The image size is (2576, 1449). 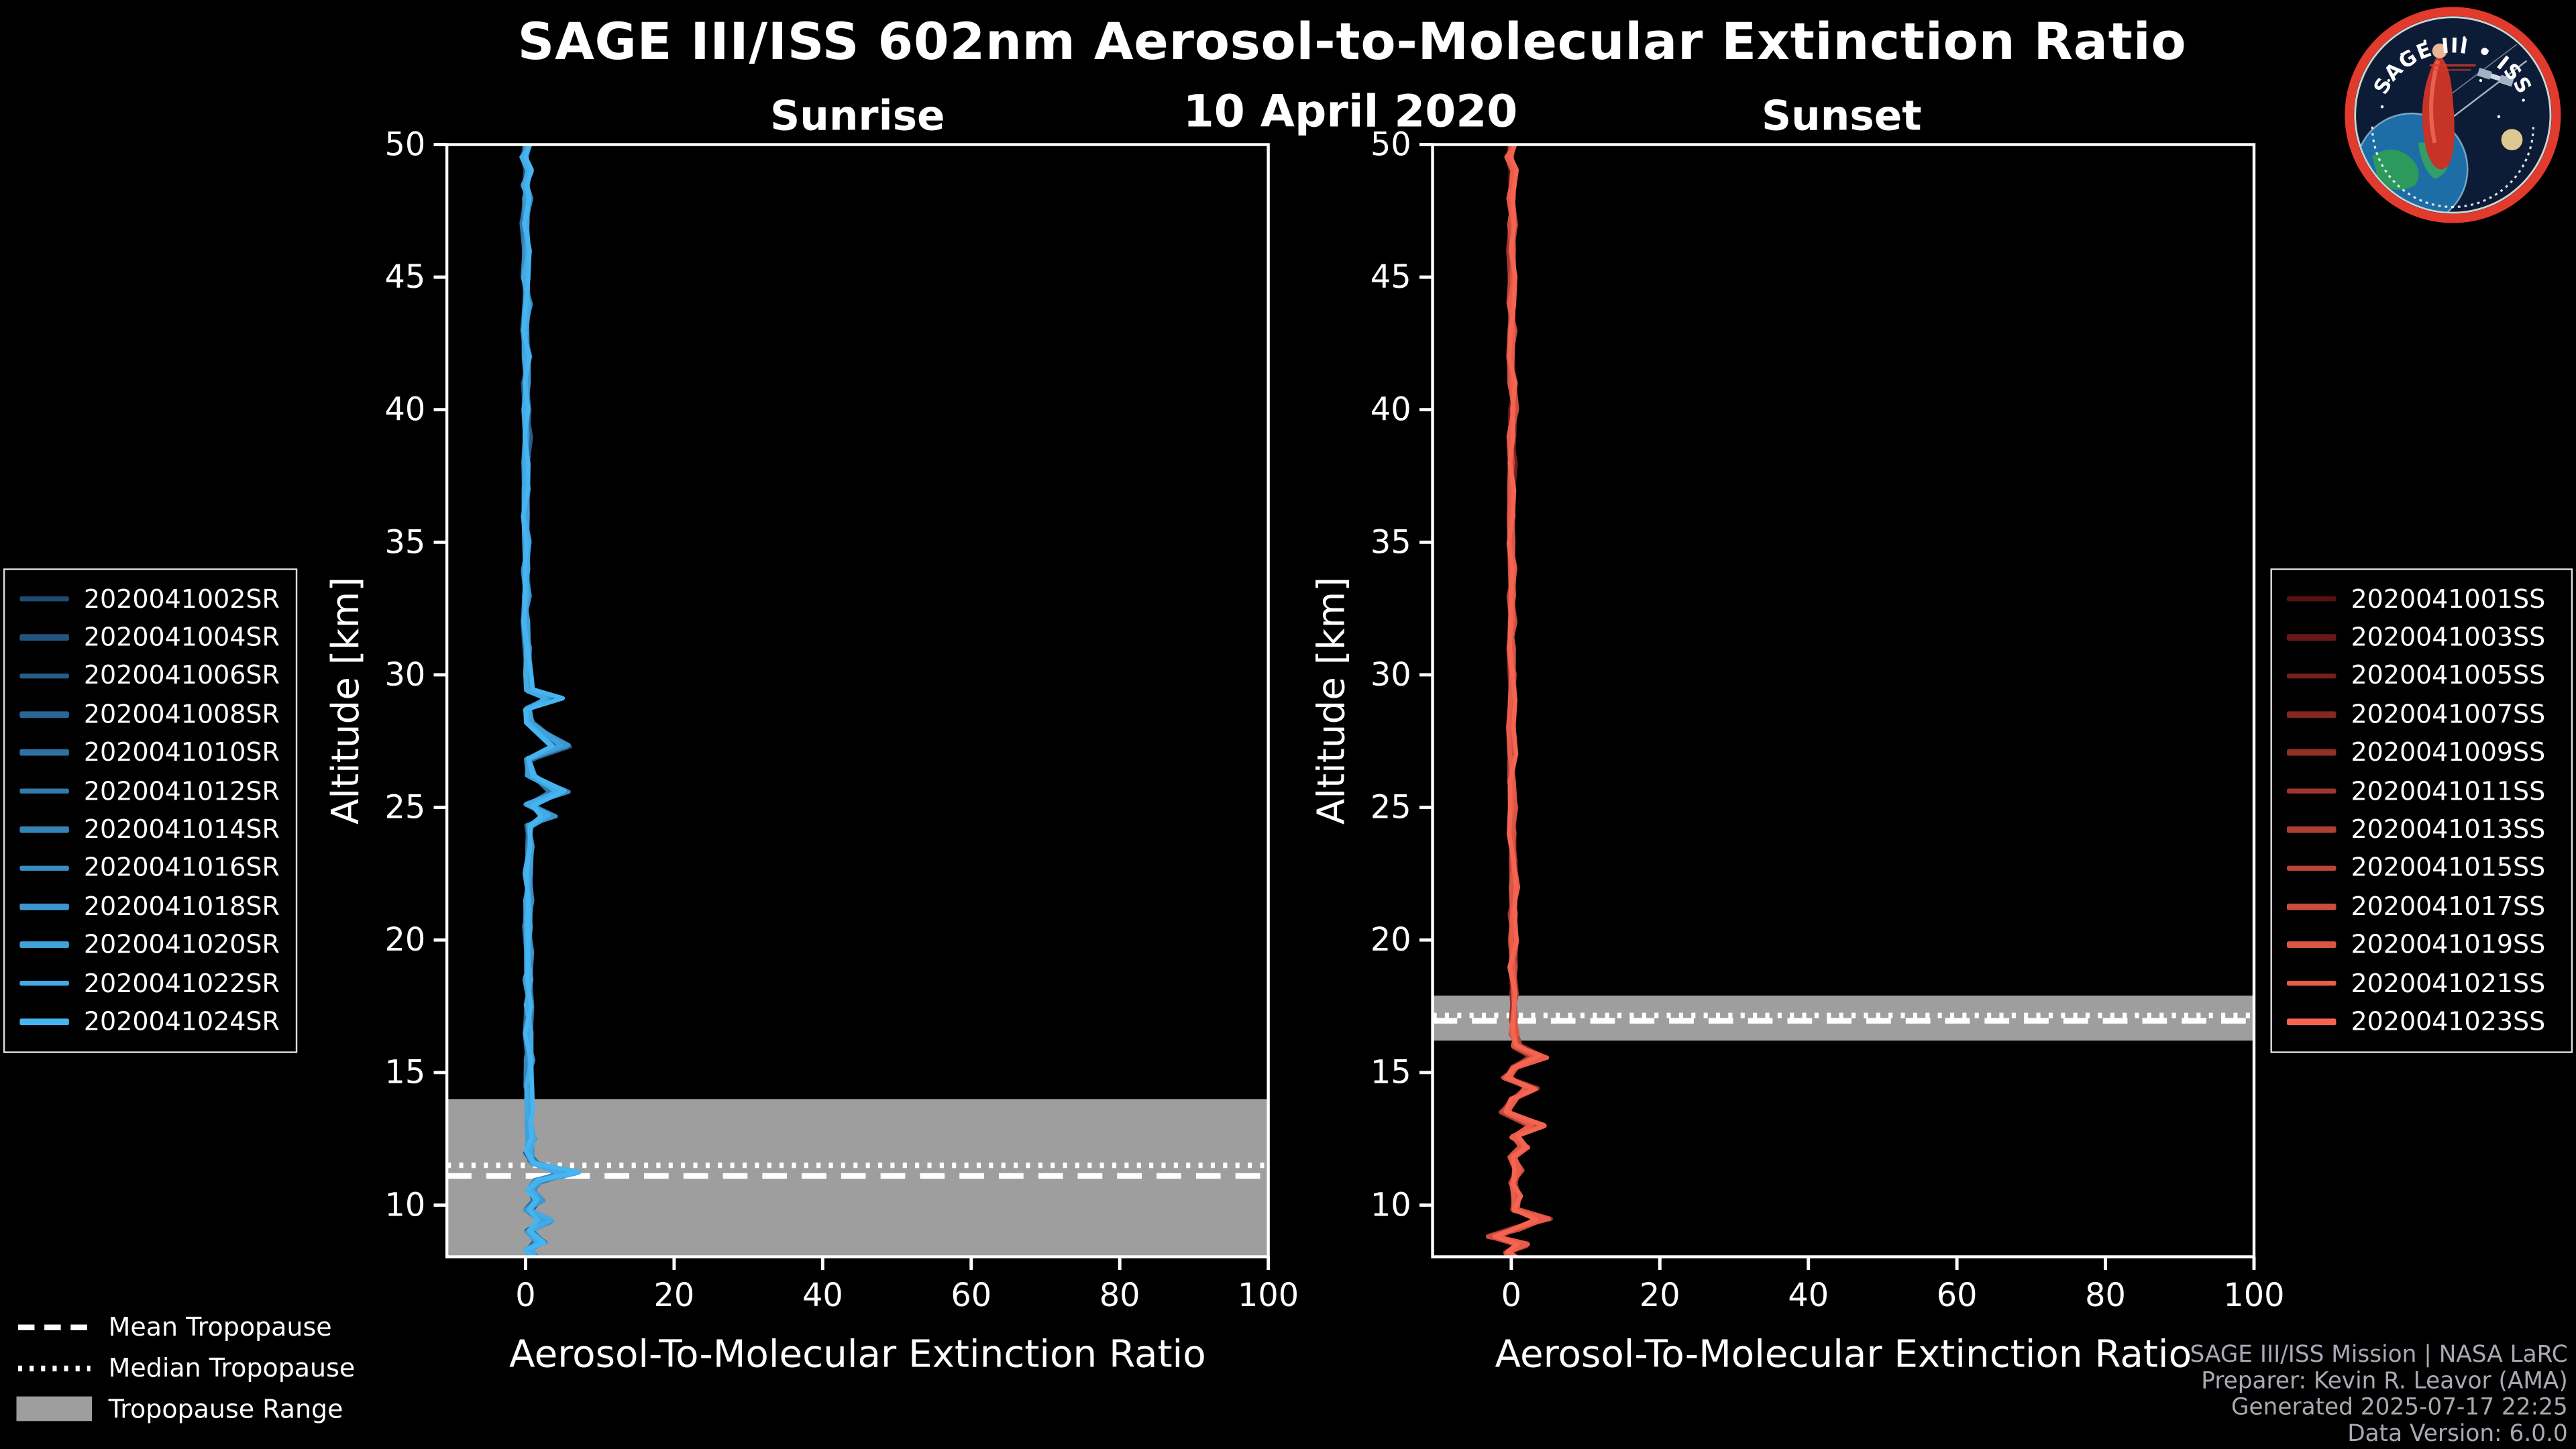 What do you see at coordinates (1391, 410) in the screenshot?
I see `y-tick-label: 40` at bounding box center [1391, 410].